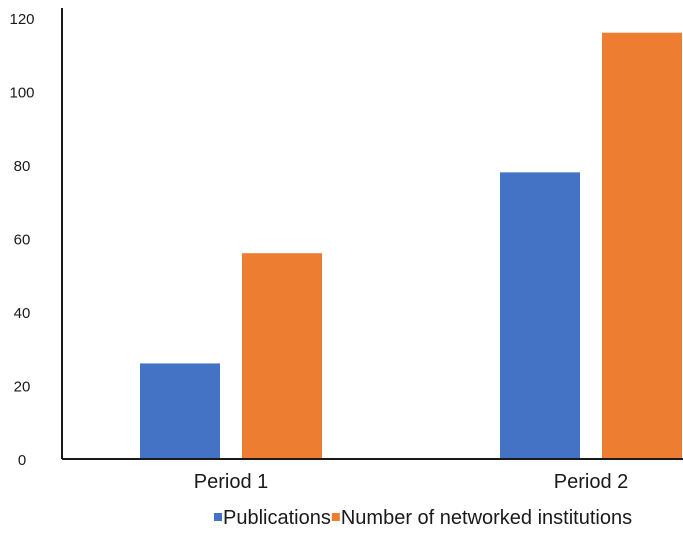 The width and height of the screenshot is (683, 538). I want to click on y-axis-ticks: 0 20 40 60 80 100 120, so click(21, 240).